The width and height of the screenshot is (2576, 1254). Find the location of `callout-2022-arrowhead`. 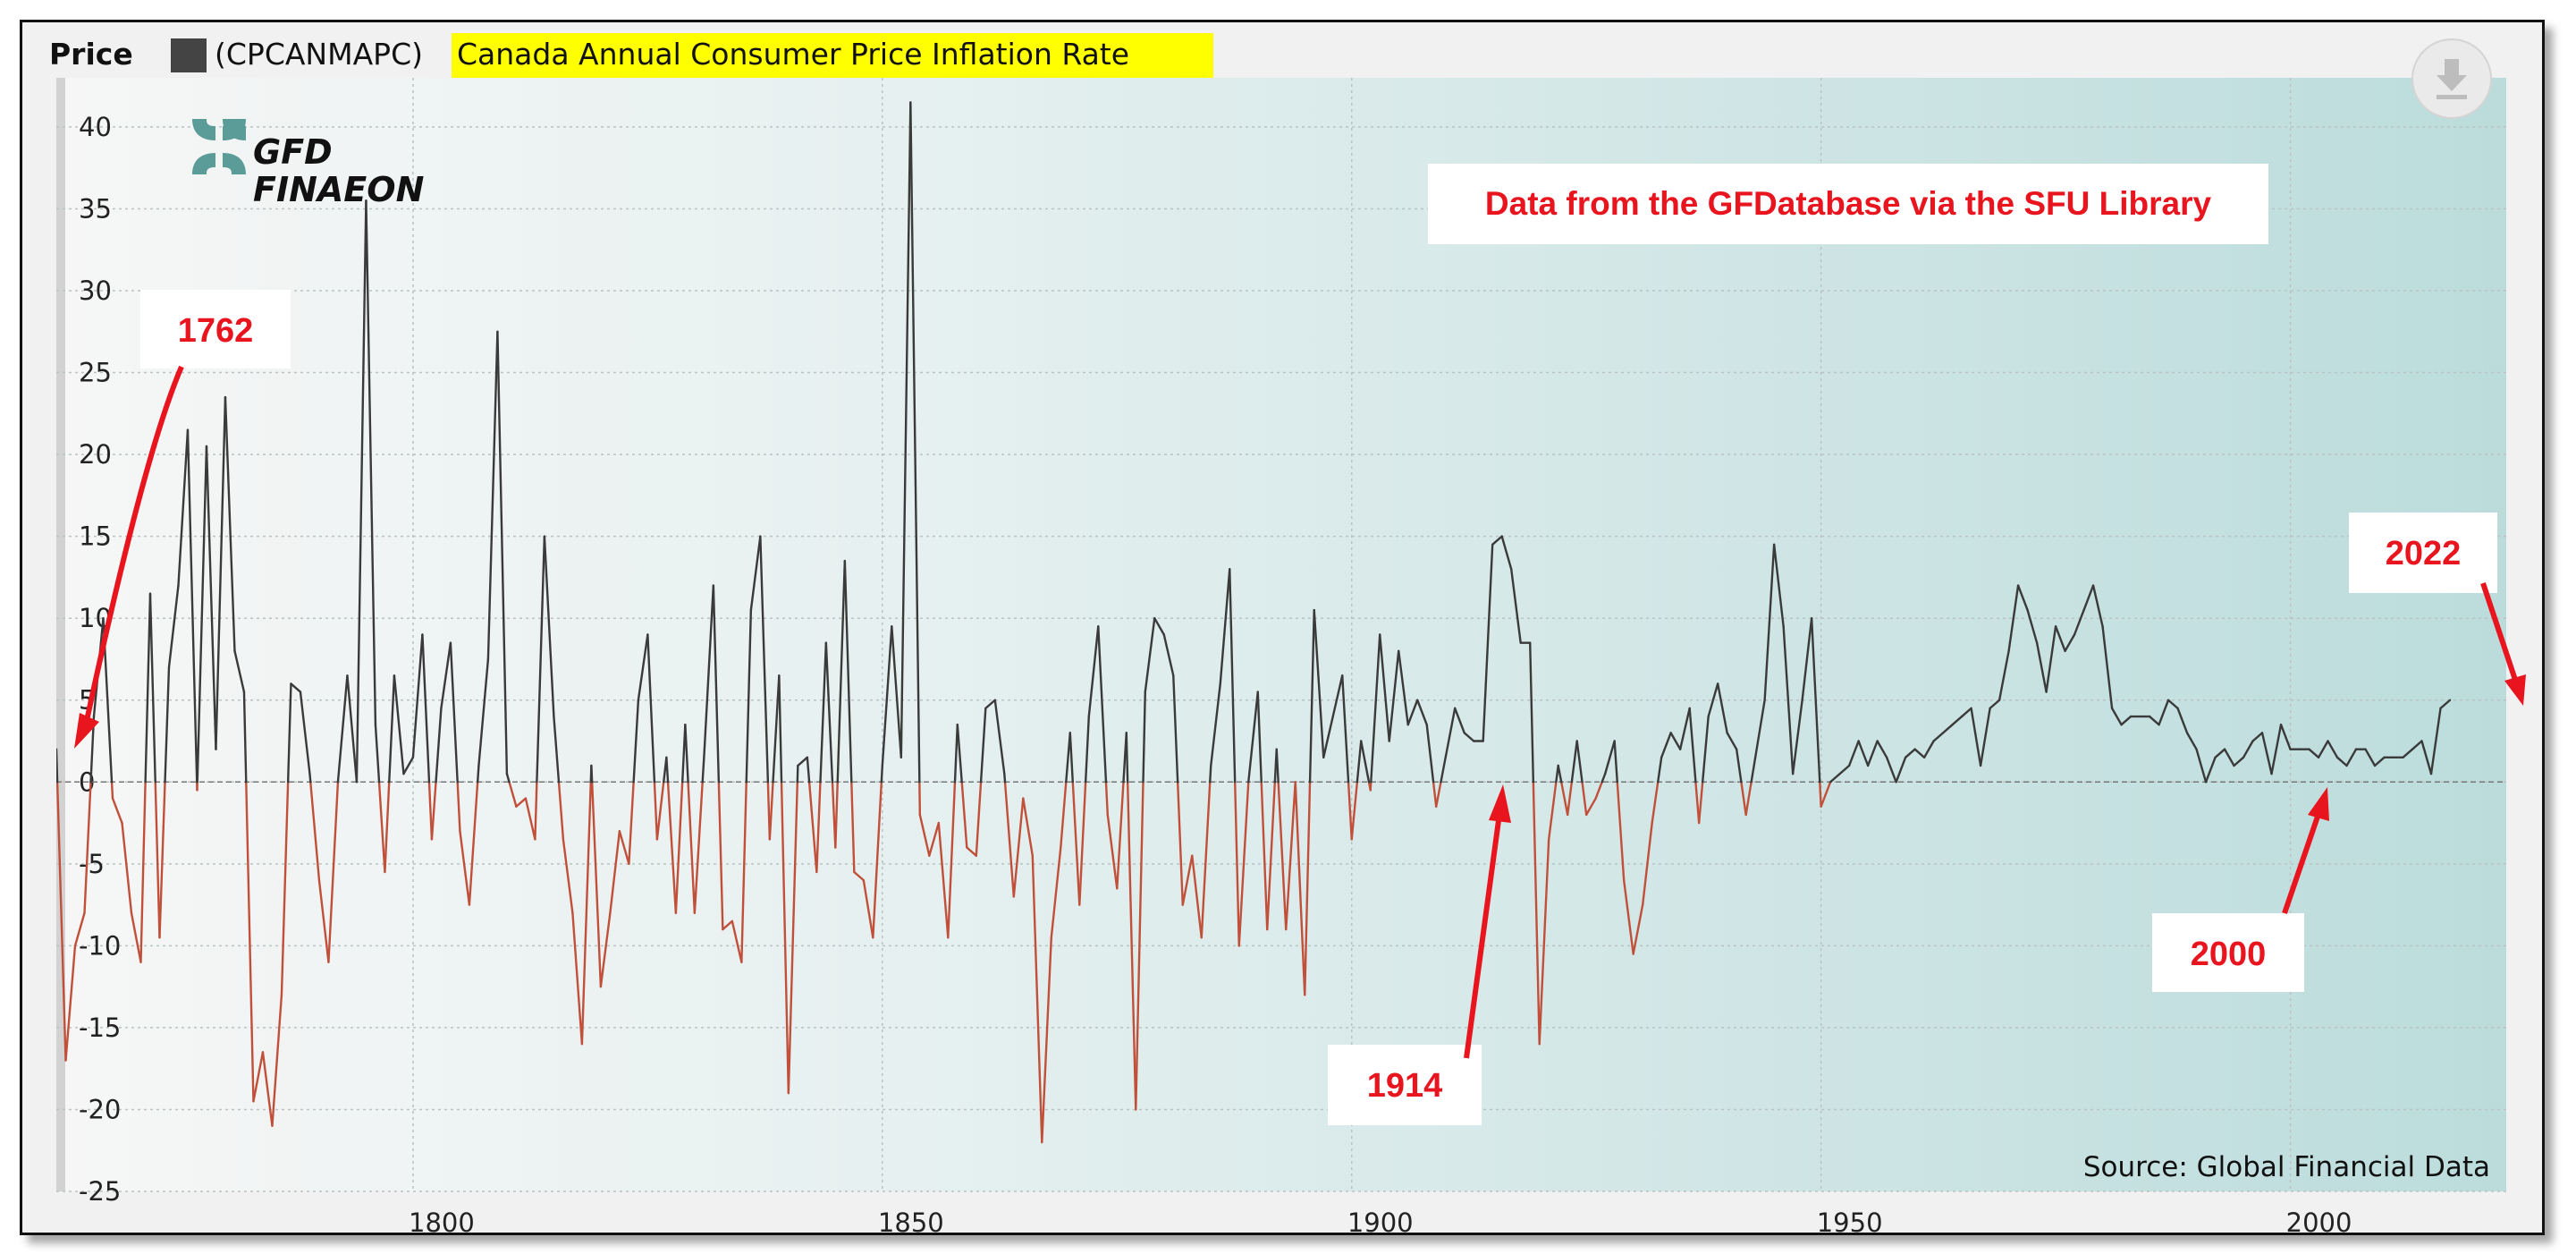

callout-2022-arrowhead is located at coordinates (2515, 690).